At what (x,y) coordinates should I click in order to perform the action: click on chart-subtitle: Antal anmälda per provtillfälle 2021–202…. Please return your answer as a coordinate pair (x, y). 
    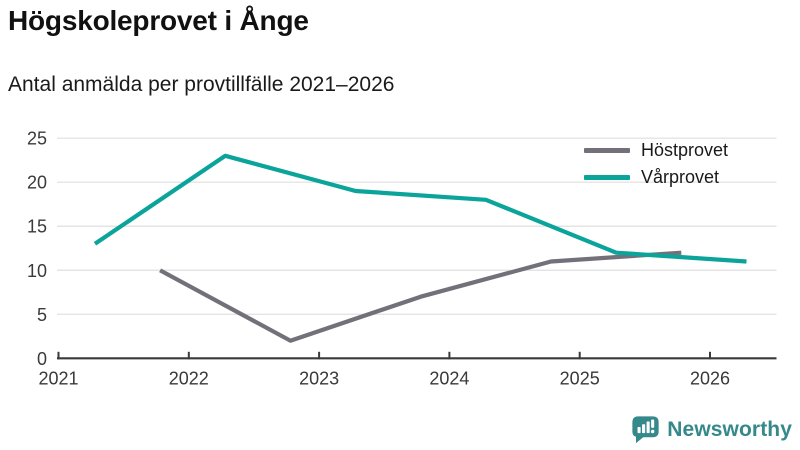
    Looking at the image, I should click on (201, 84).